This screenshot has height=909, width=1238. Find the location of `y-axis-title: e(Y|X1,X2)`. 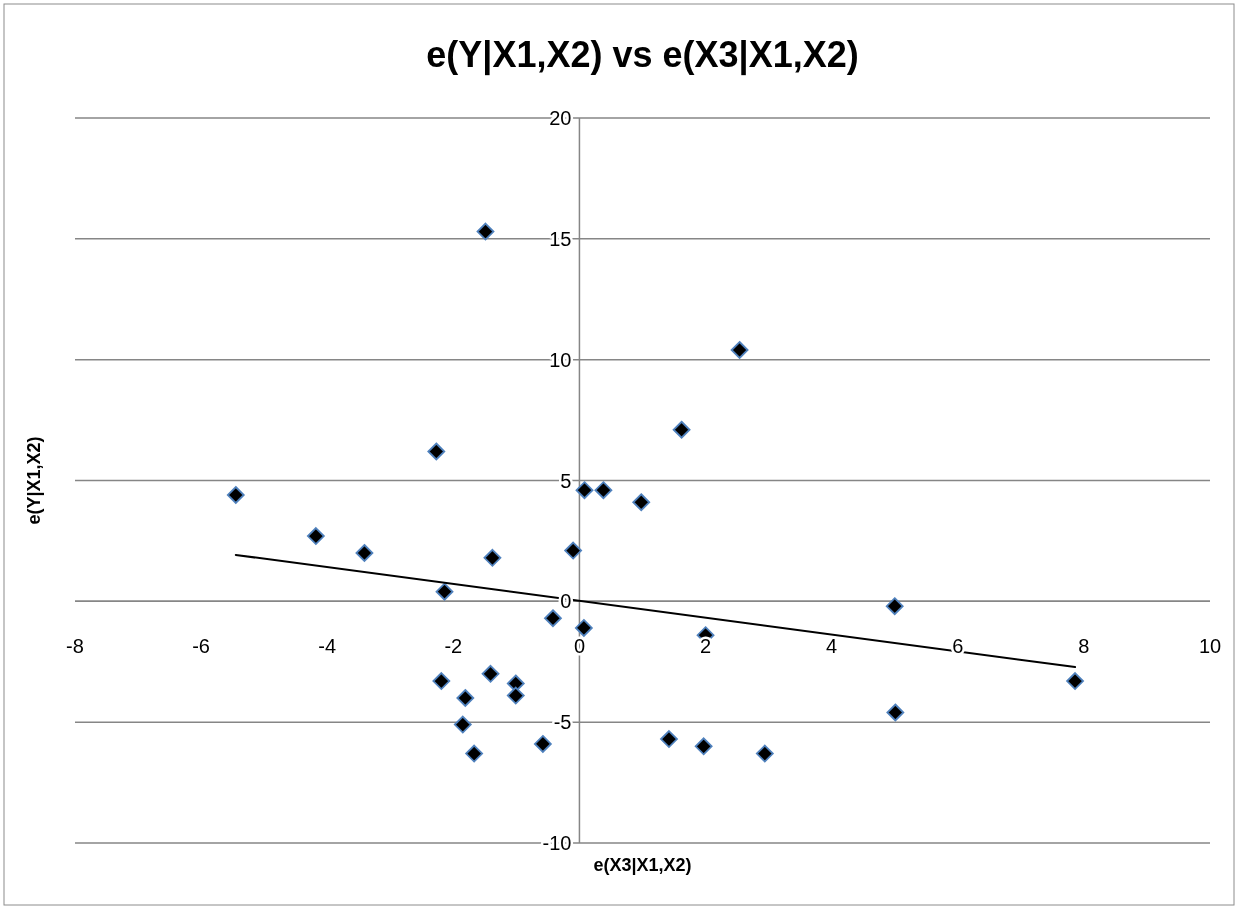

y-axis-title: e(Y|X1,X2) is located at coordinates (34, 480).